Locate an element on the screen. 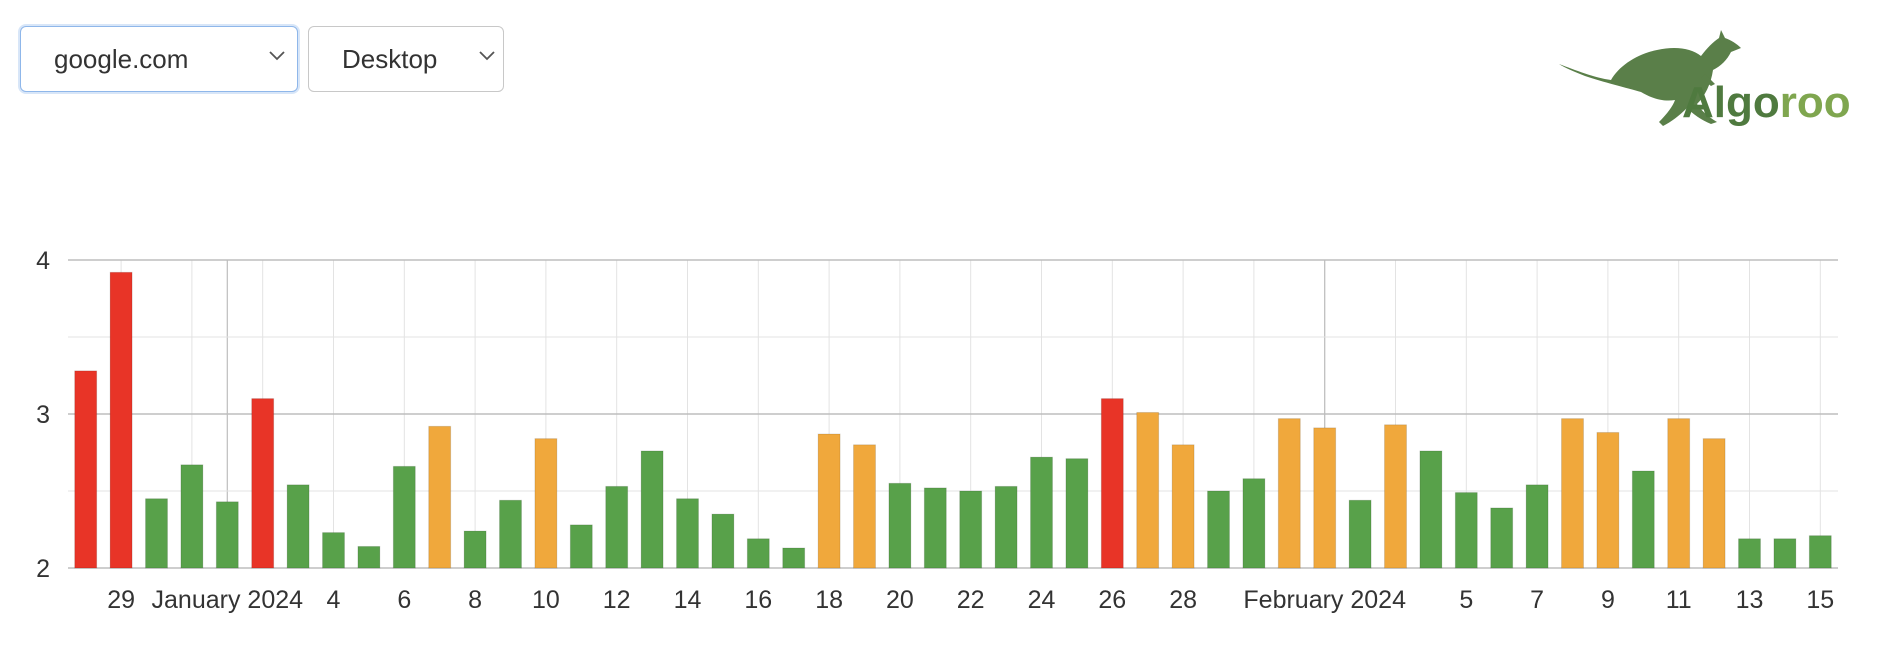  logo-text: Algoroo is located at coordinates (1766, 102).